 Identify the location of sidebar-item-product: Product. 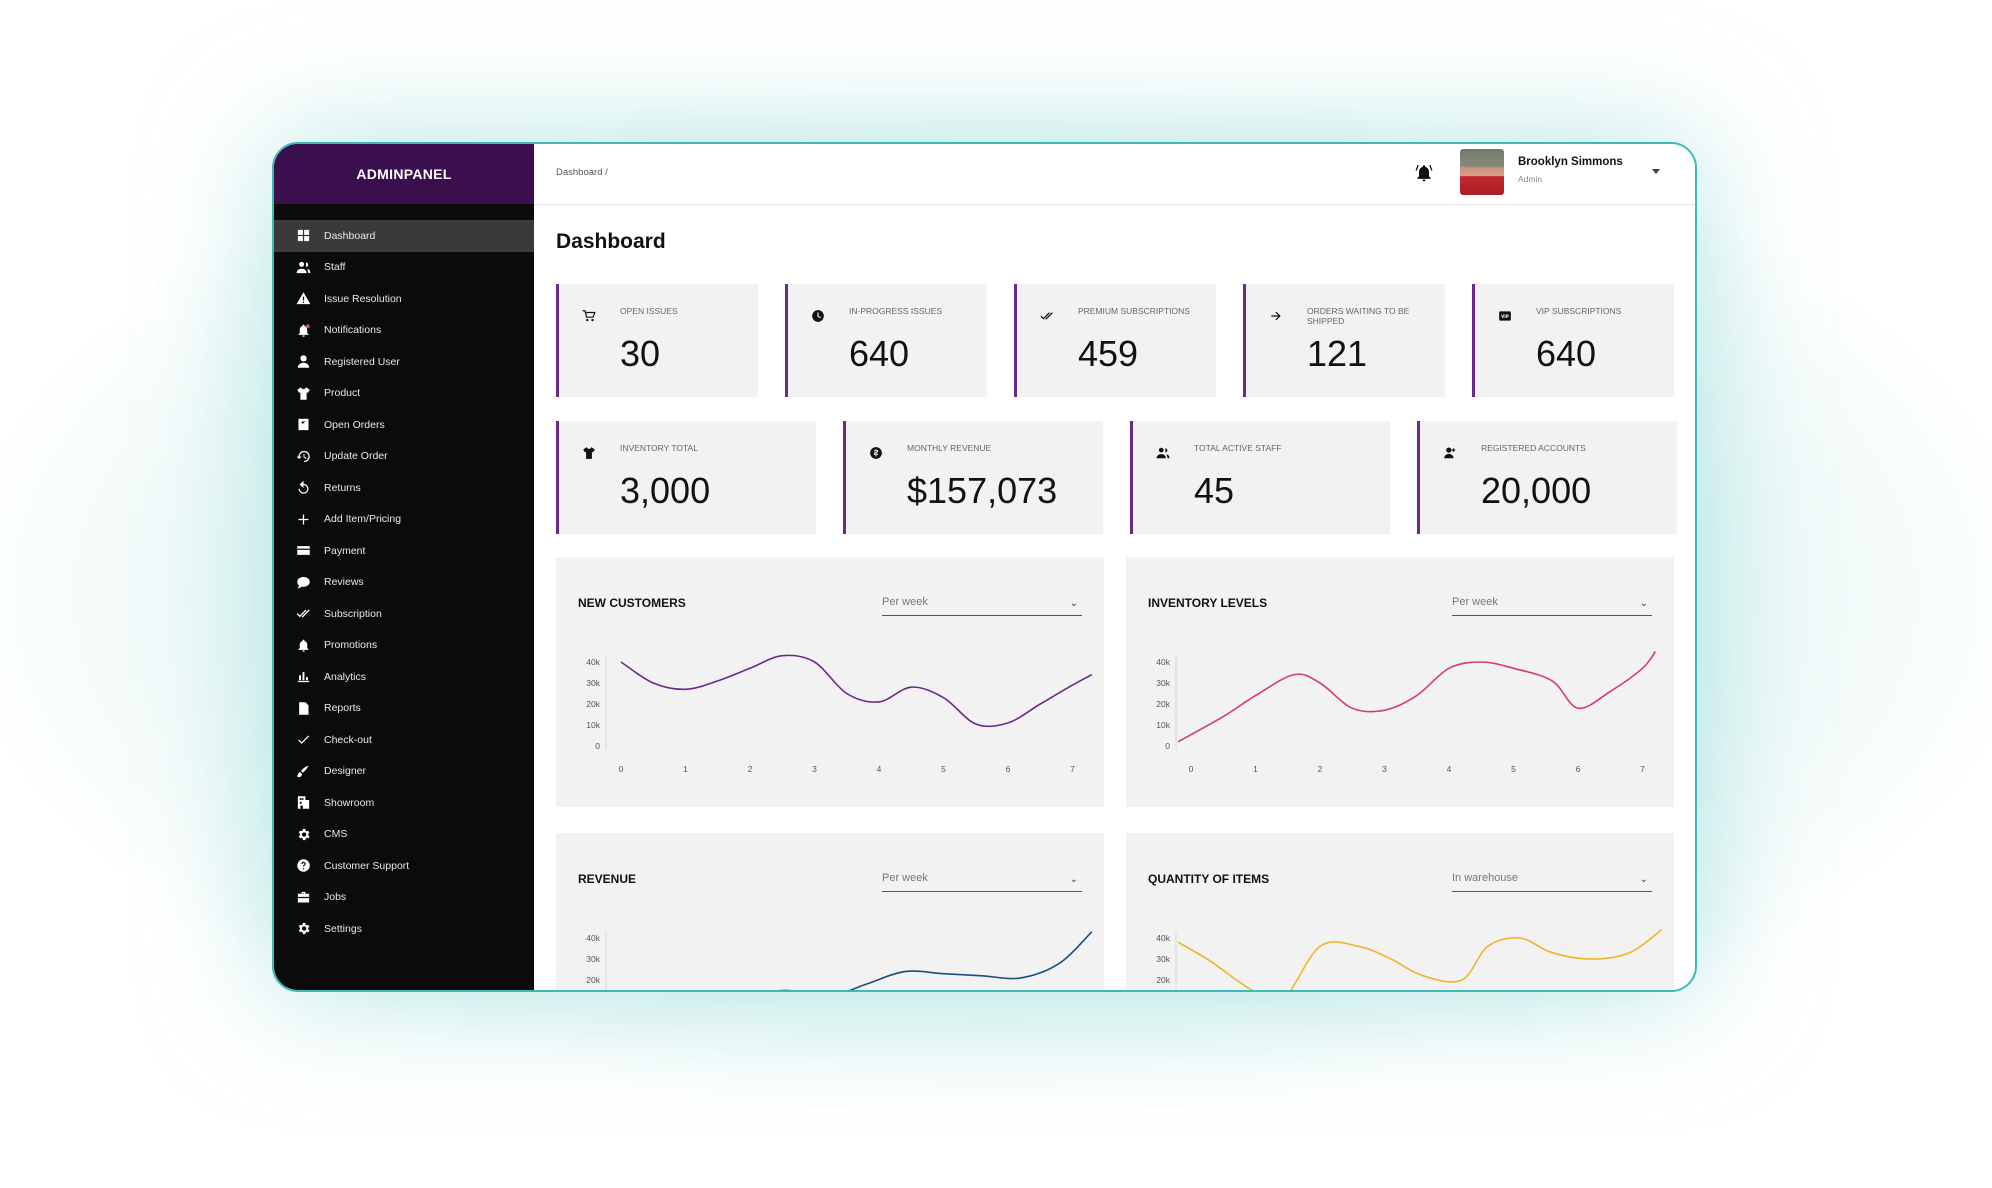
(404, 394).